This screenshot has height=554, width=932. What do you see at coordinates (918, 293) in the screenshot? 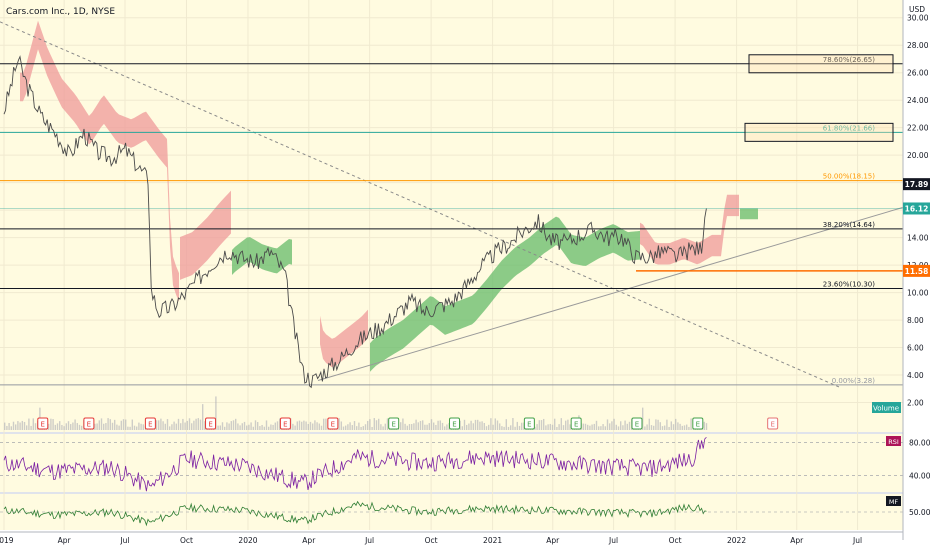
I see `y-tick-label: 10.00` at bounding box center [918, 293].